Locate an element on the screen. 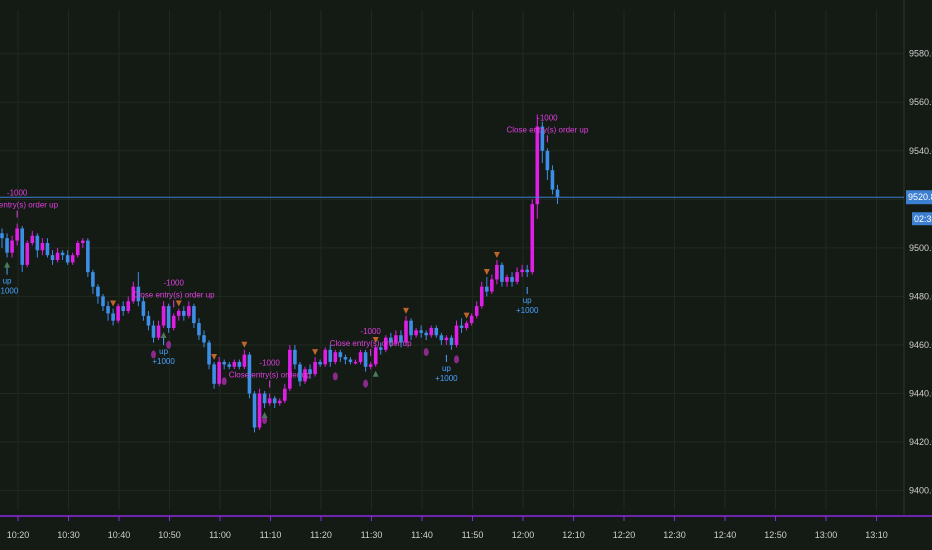 This screenshot has height=550, width=932. current-price-label-box is located at coordinates (919, 197).